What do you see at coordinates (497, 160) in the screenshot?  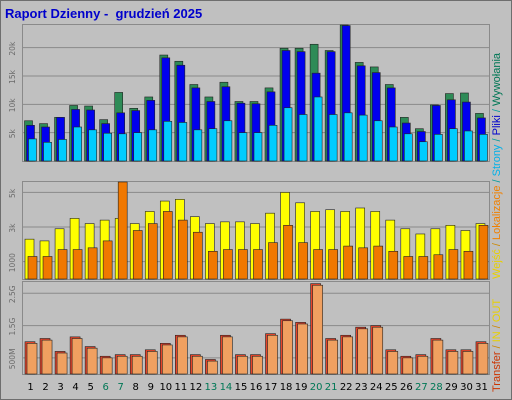 I see `legend-segment: Strony` at bounding box center [497, 160].